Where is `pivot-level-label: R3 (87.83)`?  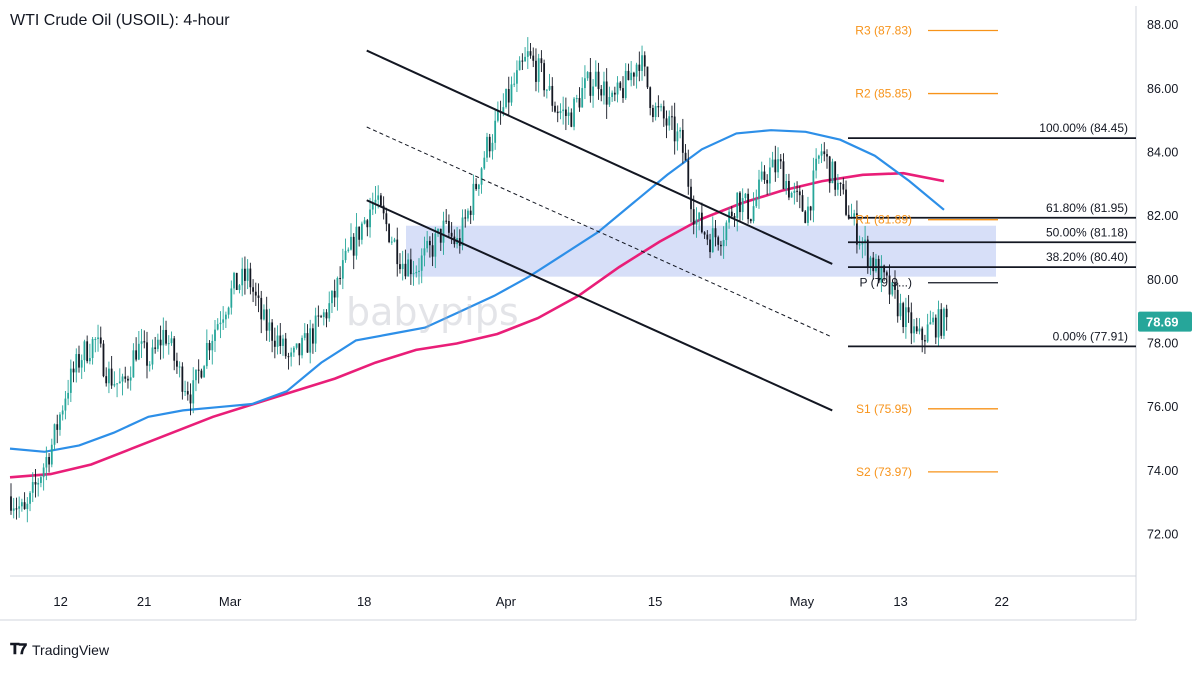 pivot-level-label: R3 (87.83) is located at coordinates (883, 31).